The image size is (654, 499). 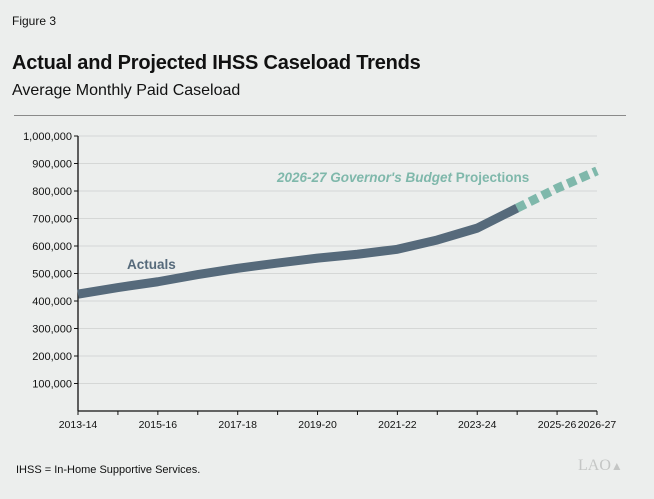 I want to click on title-divider, so click(x=320, y=115).